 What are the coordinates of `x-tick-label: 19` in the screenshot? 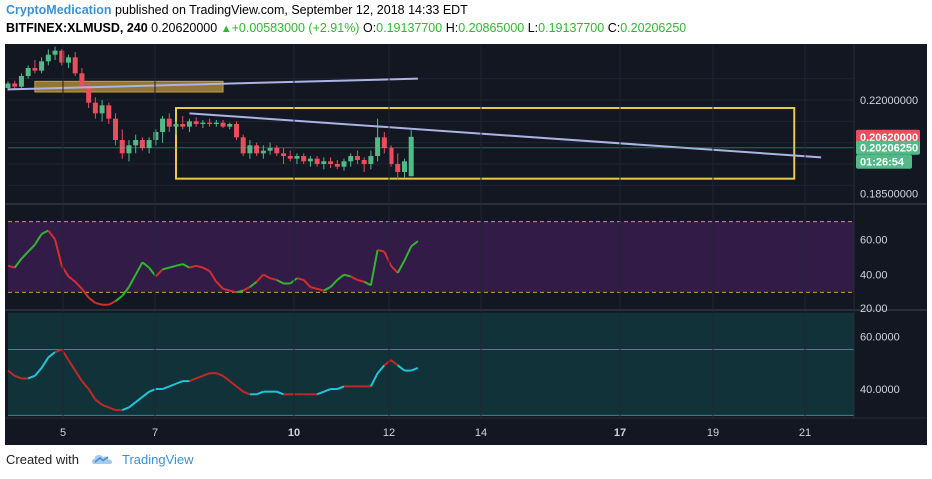 It's located at (713, 433).